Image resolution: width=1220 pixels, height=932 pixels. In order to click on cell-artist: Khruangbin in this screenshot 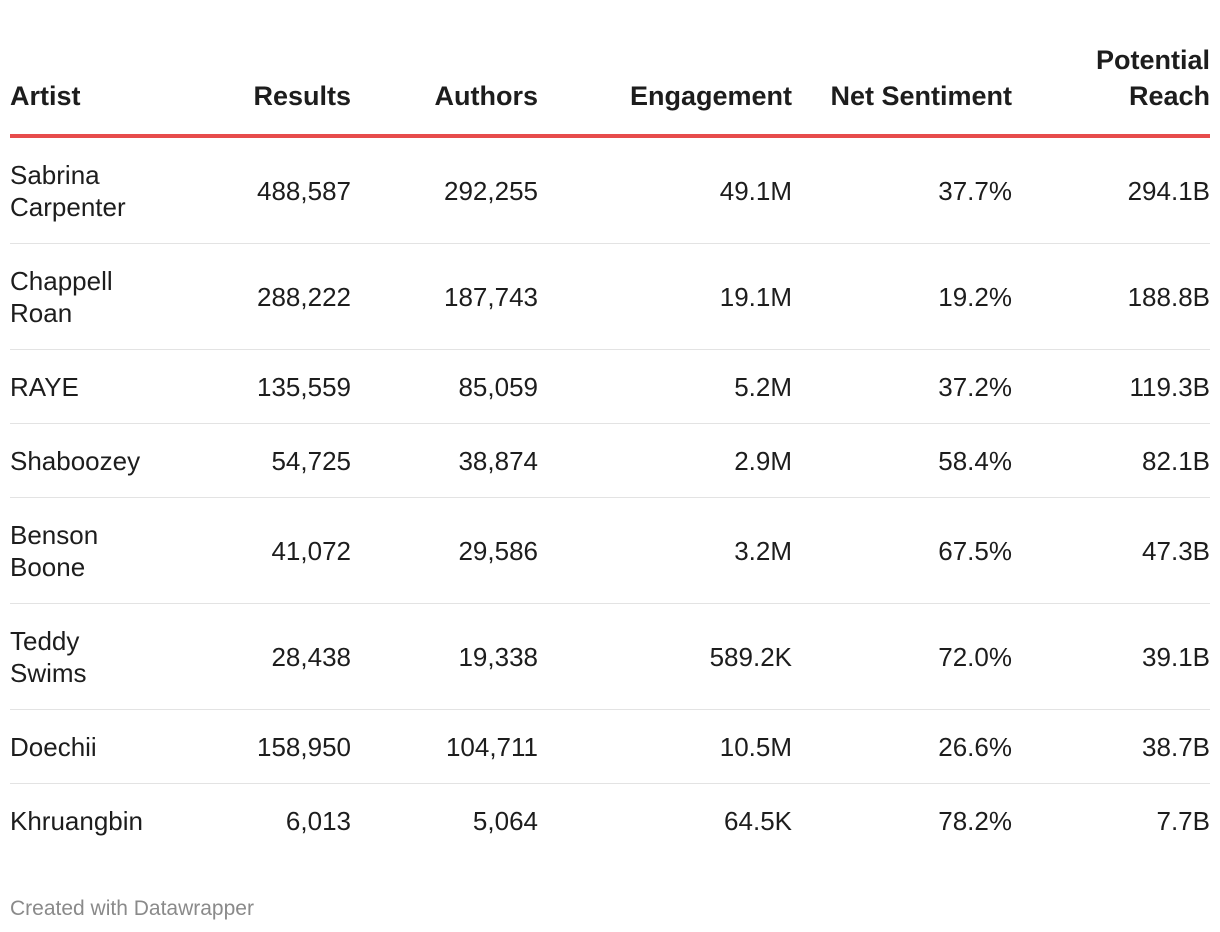, I will do `click(85, 821)`.